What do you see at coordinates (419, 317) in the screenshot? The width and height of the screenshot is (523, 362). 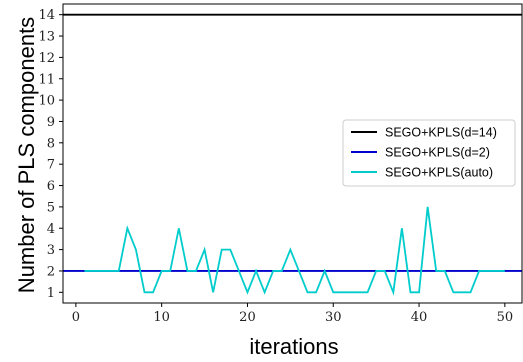 I see `x-tick-label: 40` at bounding box center [419, 317].